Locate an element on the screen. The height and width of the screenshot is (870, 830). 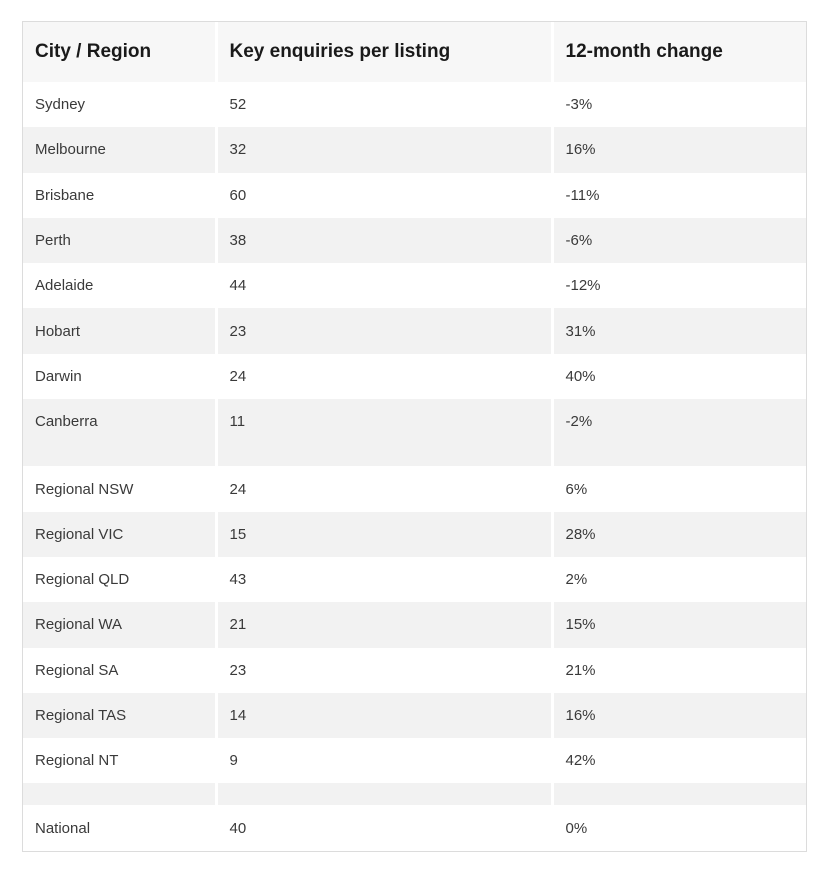
cell-12-month-change: 0% is located at coordinates (679, 828).